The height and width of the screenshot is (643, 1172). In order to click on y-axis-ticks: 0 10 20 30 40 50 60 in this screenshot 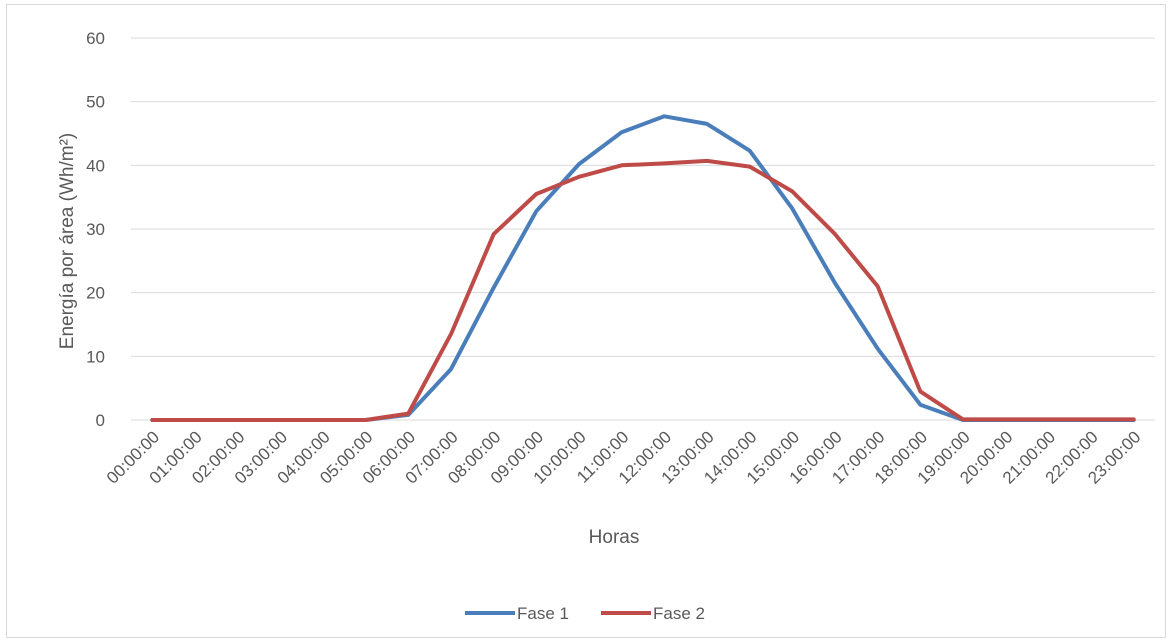, I will do `click(95, 229)`.